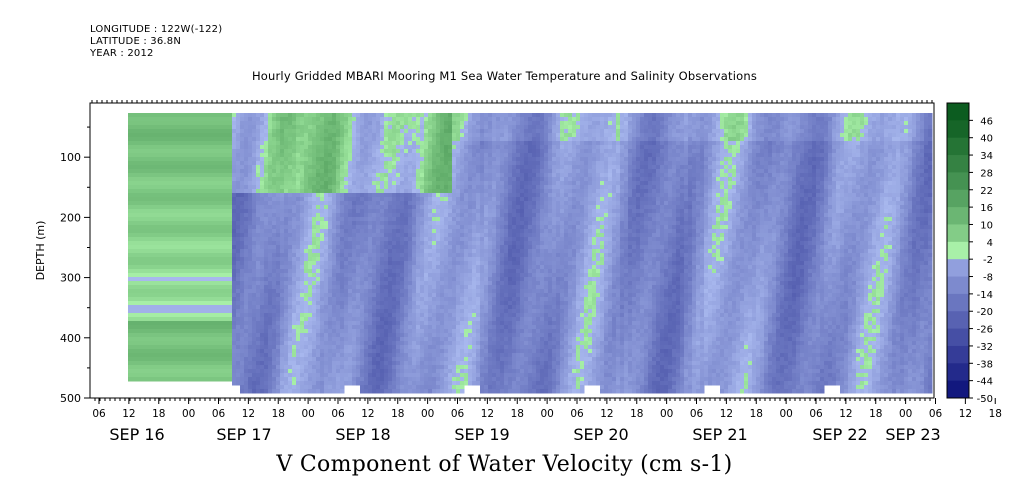 The width and height of the screenshot is (1009, 504). I want to click on x-day-label: SEP 20, so click(600, 434).